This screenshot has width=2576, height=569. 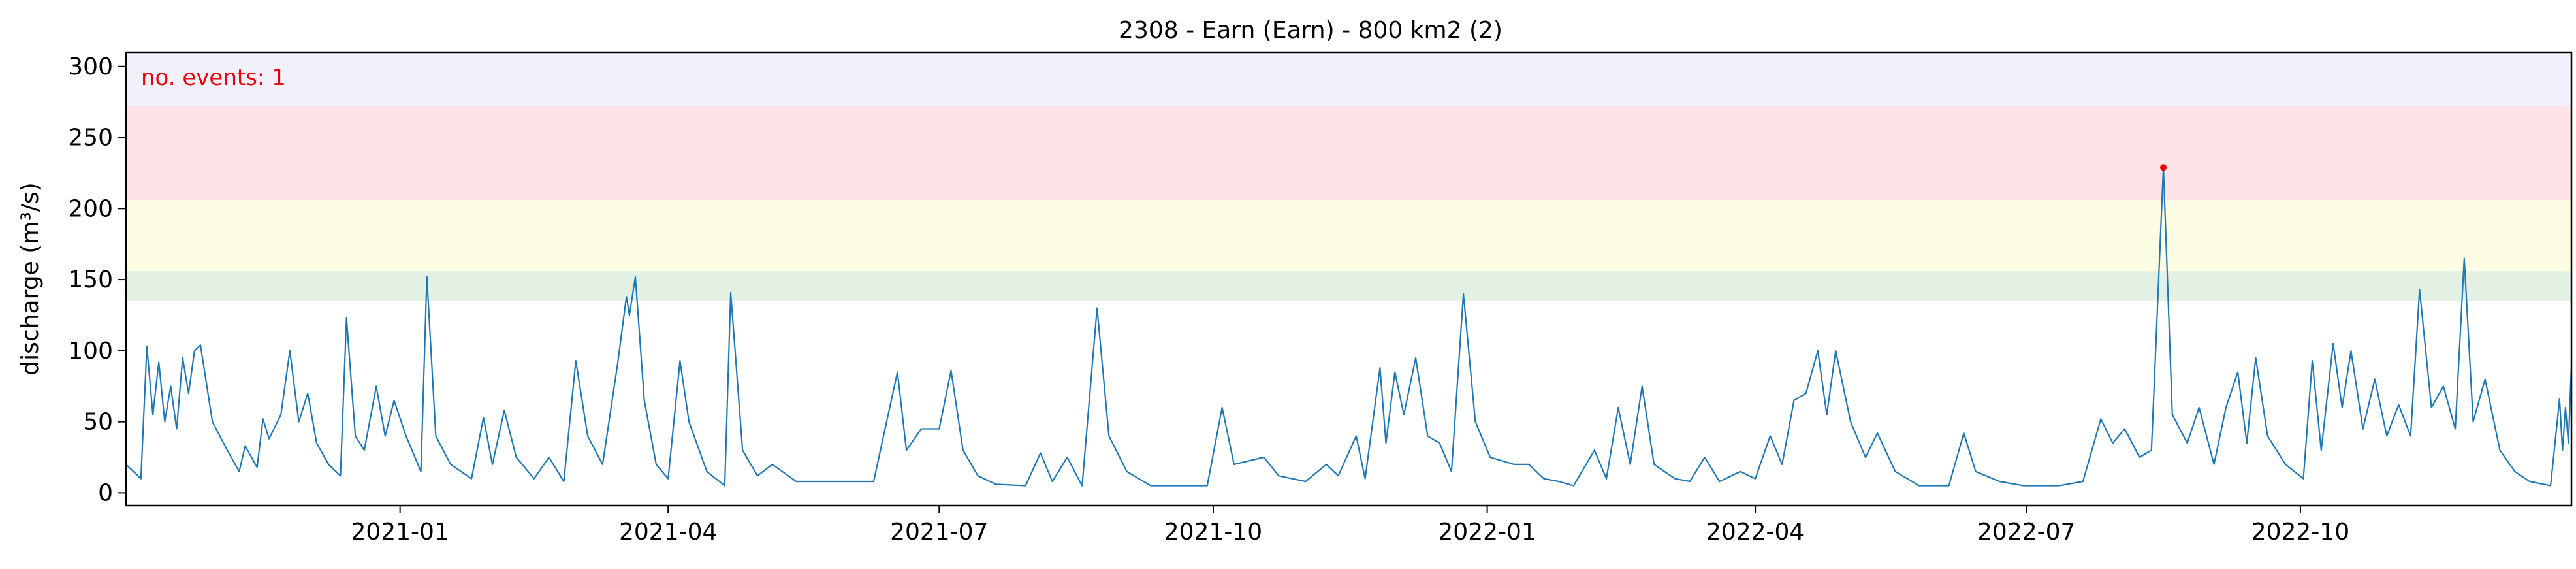 What do you see at coordinates (400, 532) in the screenshot?
I see `x-tick-label: 2021-01` at bounding box center [400, 532].